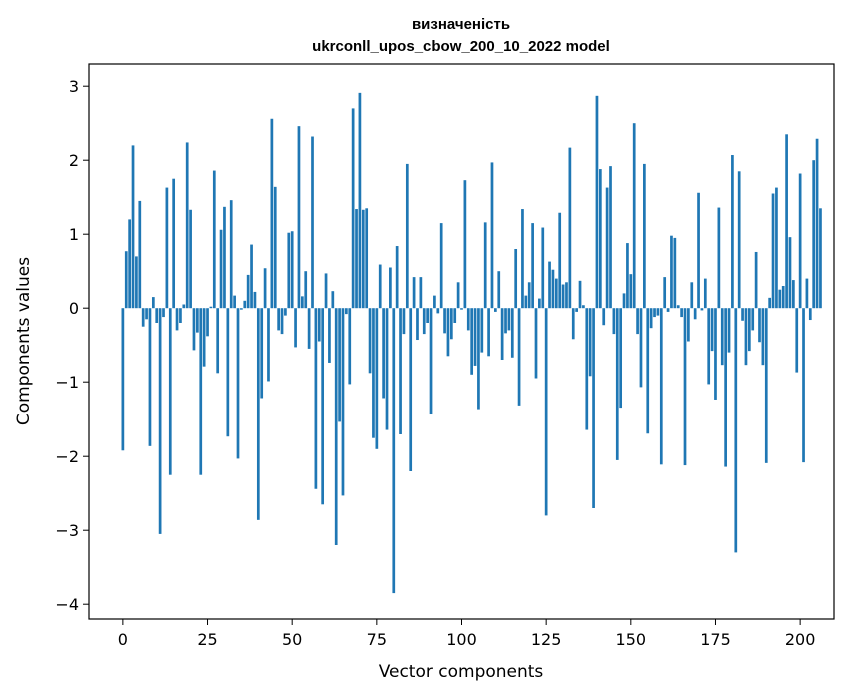 Image resolution: width=847 pixels, height=696 pixels. I want to click on x-axis-label: Vector components, so click(461, 672).